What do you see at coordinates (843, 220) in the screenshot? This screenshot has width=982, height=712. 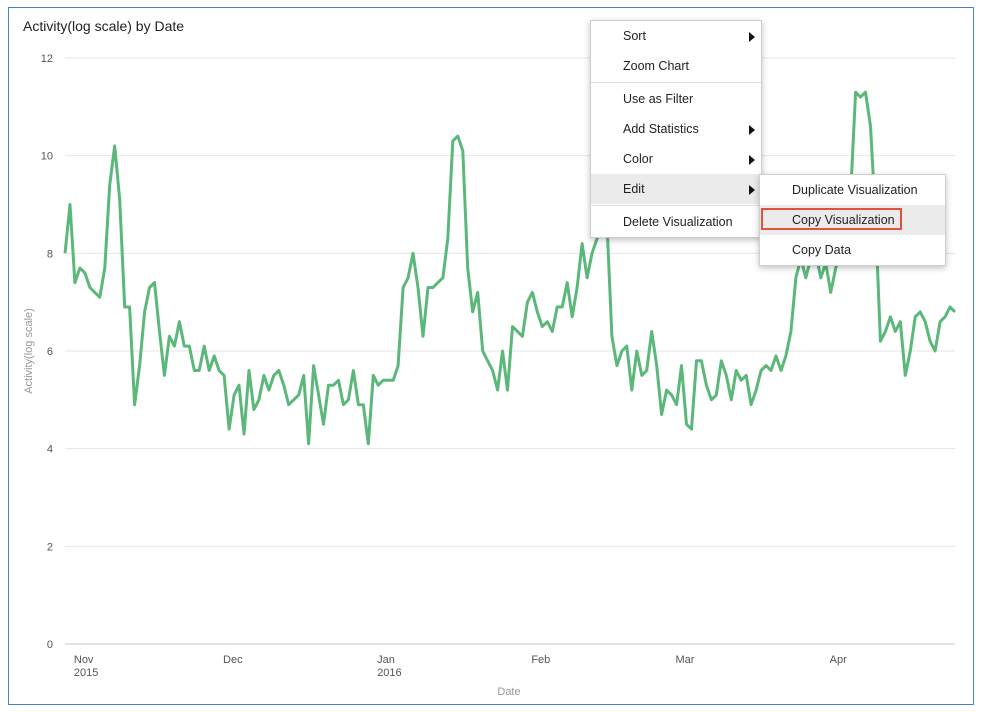 I see `menu-item-label: Copy Visualization` at bounding box center [843, 220].